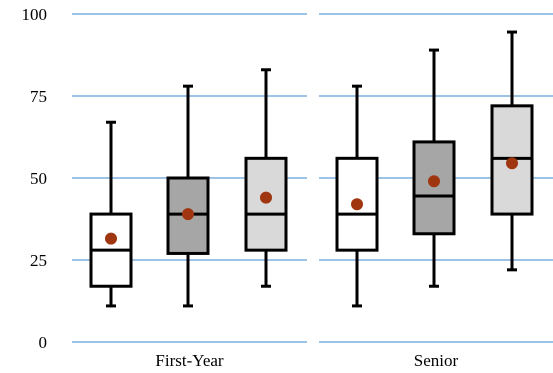 This screenshot has height=373, width=553. I want to click on y-tick-label: 100, so click(35, 14).